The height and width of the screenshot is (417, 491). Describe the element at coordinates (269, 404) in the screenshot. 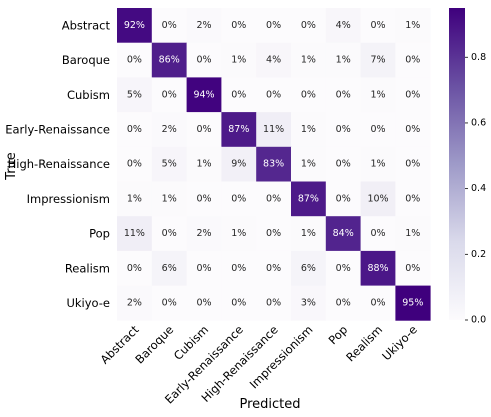

I see `x-axis-label: Predicted` at that location.